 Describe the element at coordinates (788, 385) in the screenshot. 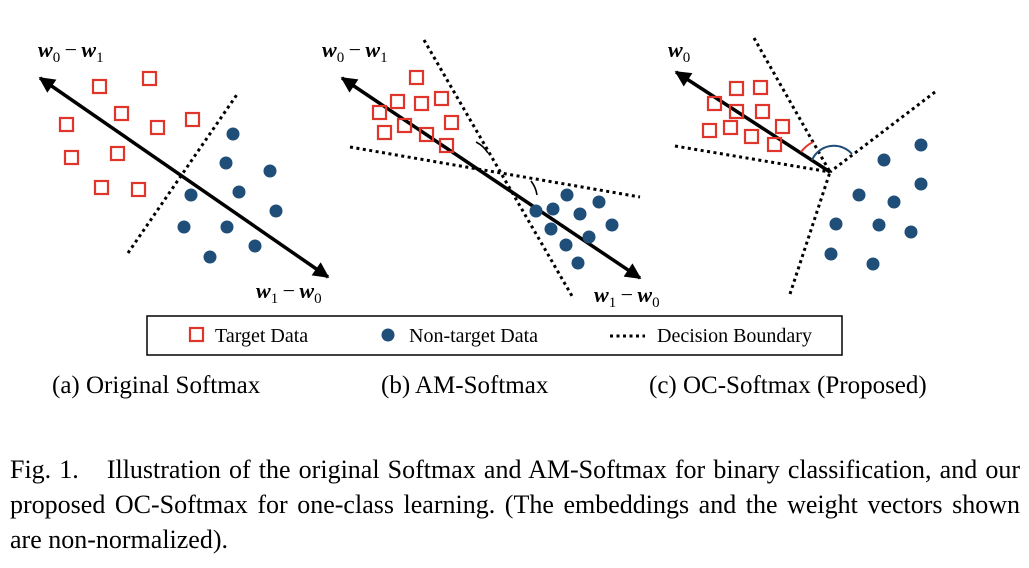

I see `panel-title-c: (c) OC-Softmax (Proposed)` at that location.